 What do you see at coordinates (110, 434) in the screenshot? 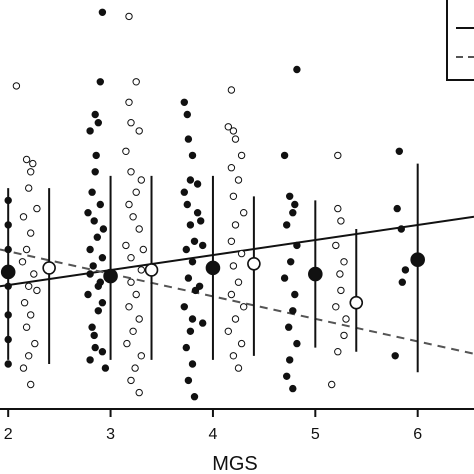
I see `x-tick-label: 3` at bounding box center [110, 434].